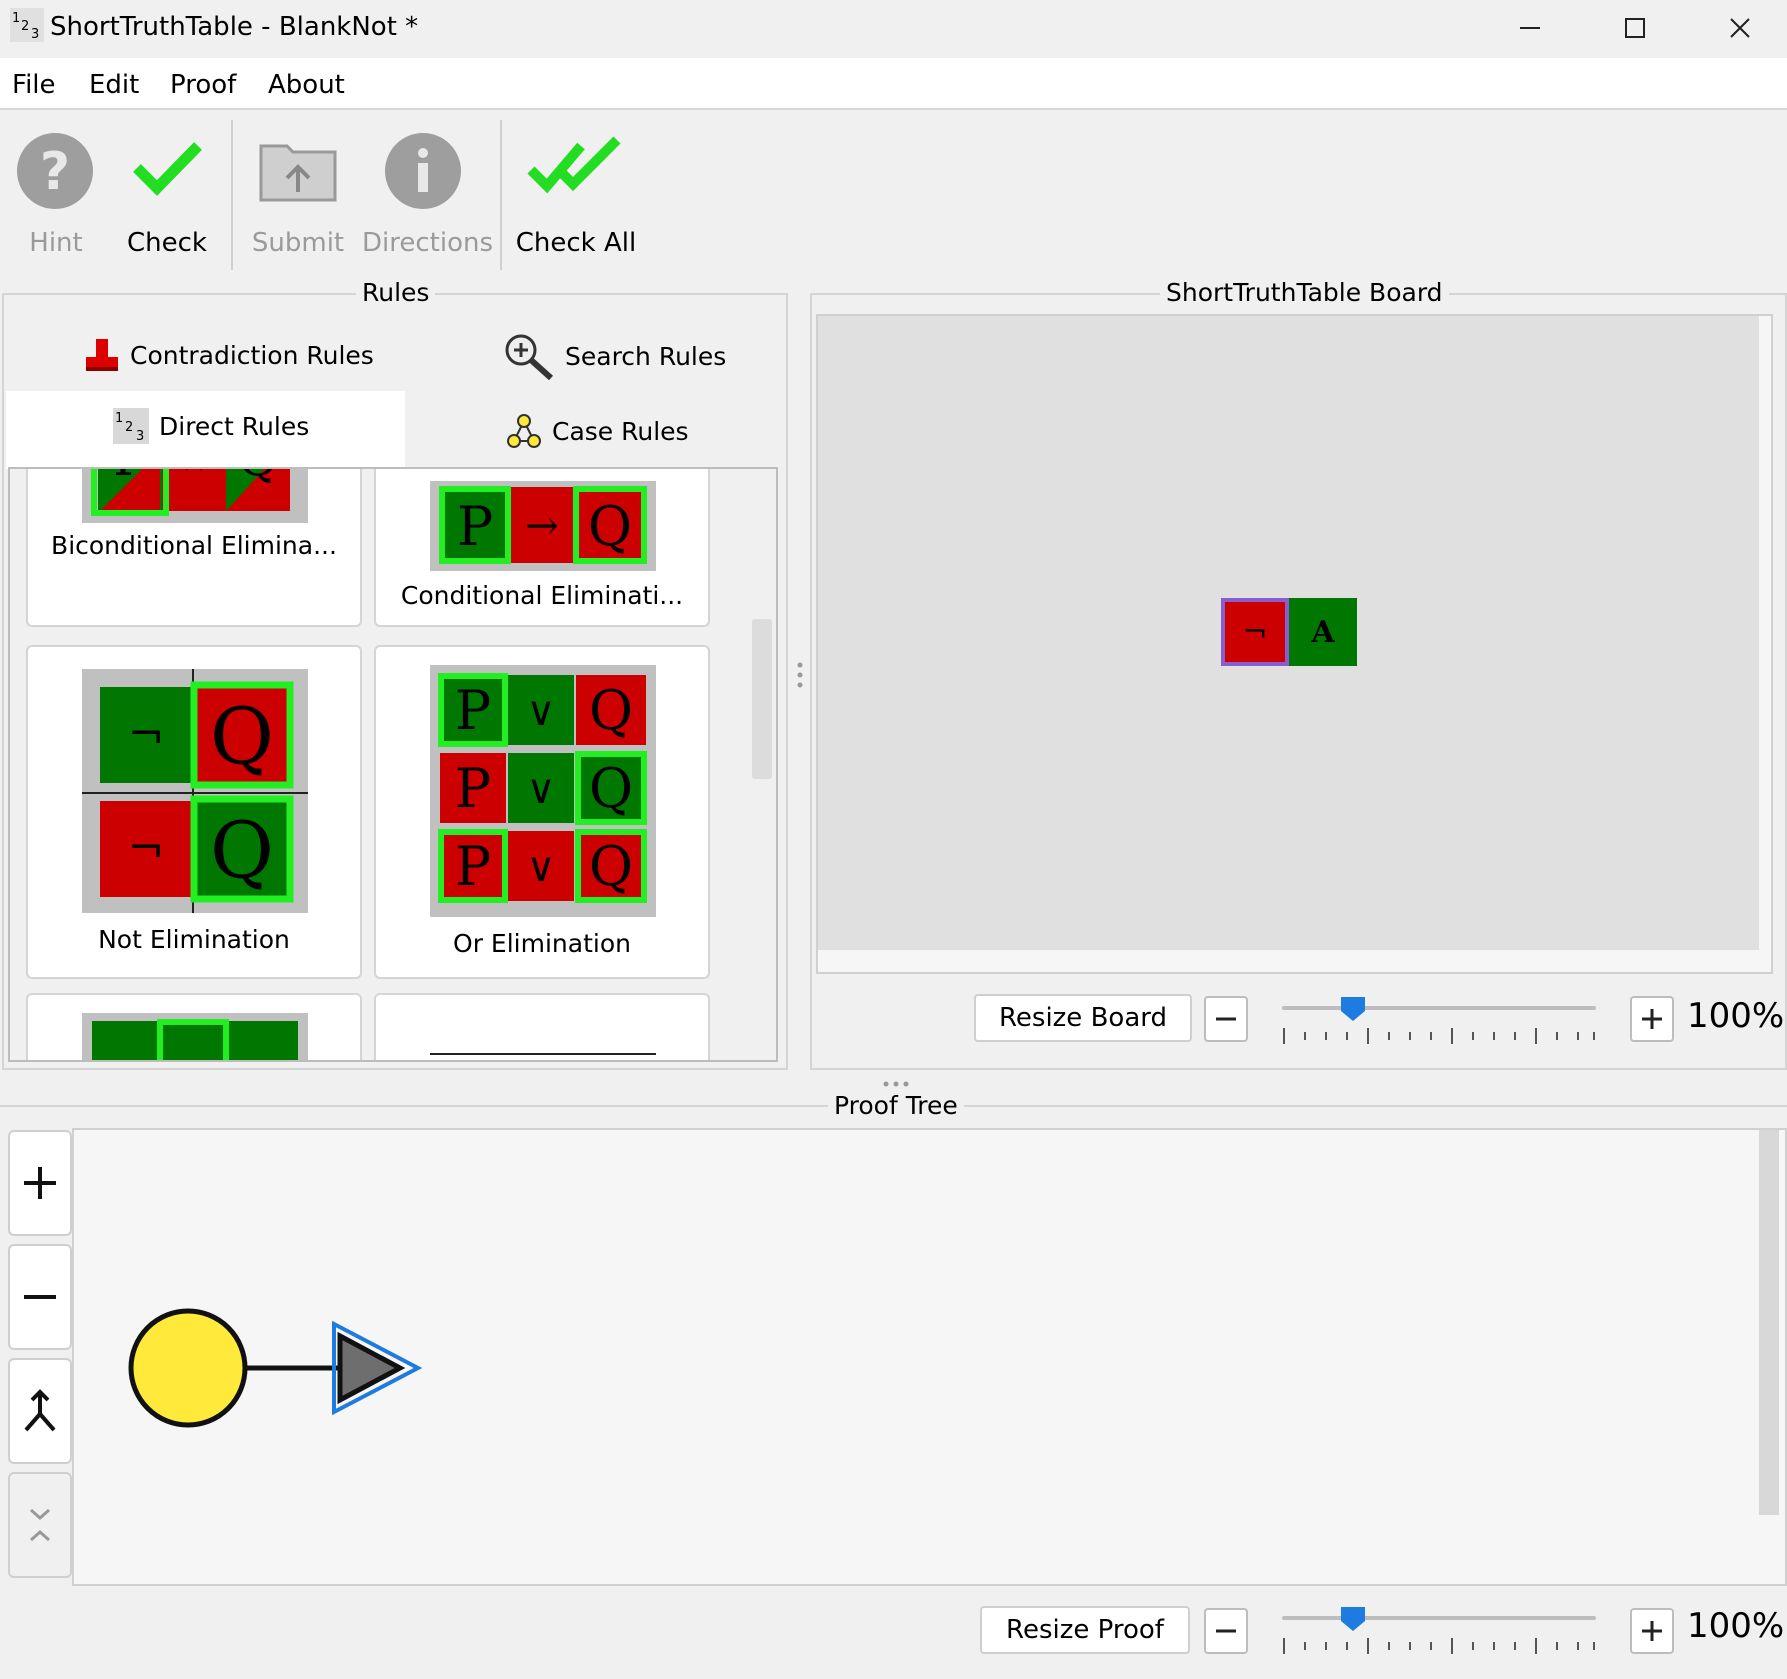 This screenshot has width=1787, height=1679. What do you see at coordinates (1255, 632) in the screenshot?
I see `board-cell-not: ¬` at bounding box center [1255, 632].